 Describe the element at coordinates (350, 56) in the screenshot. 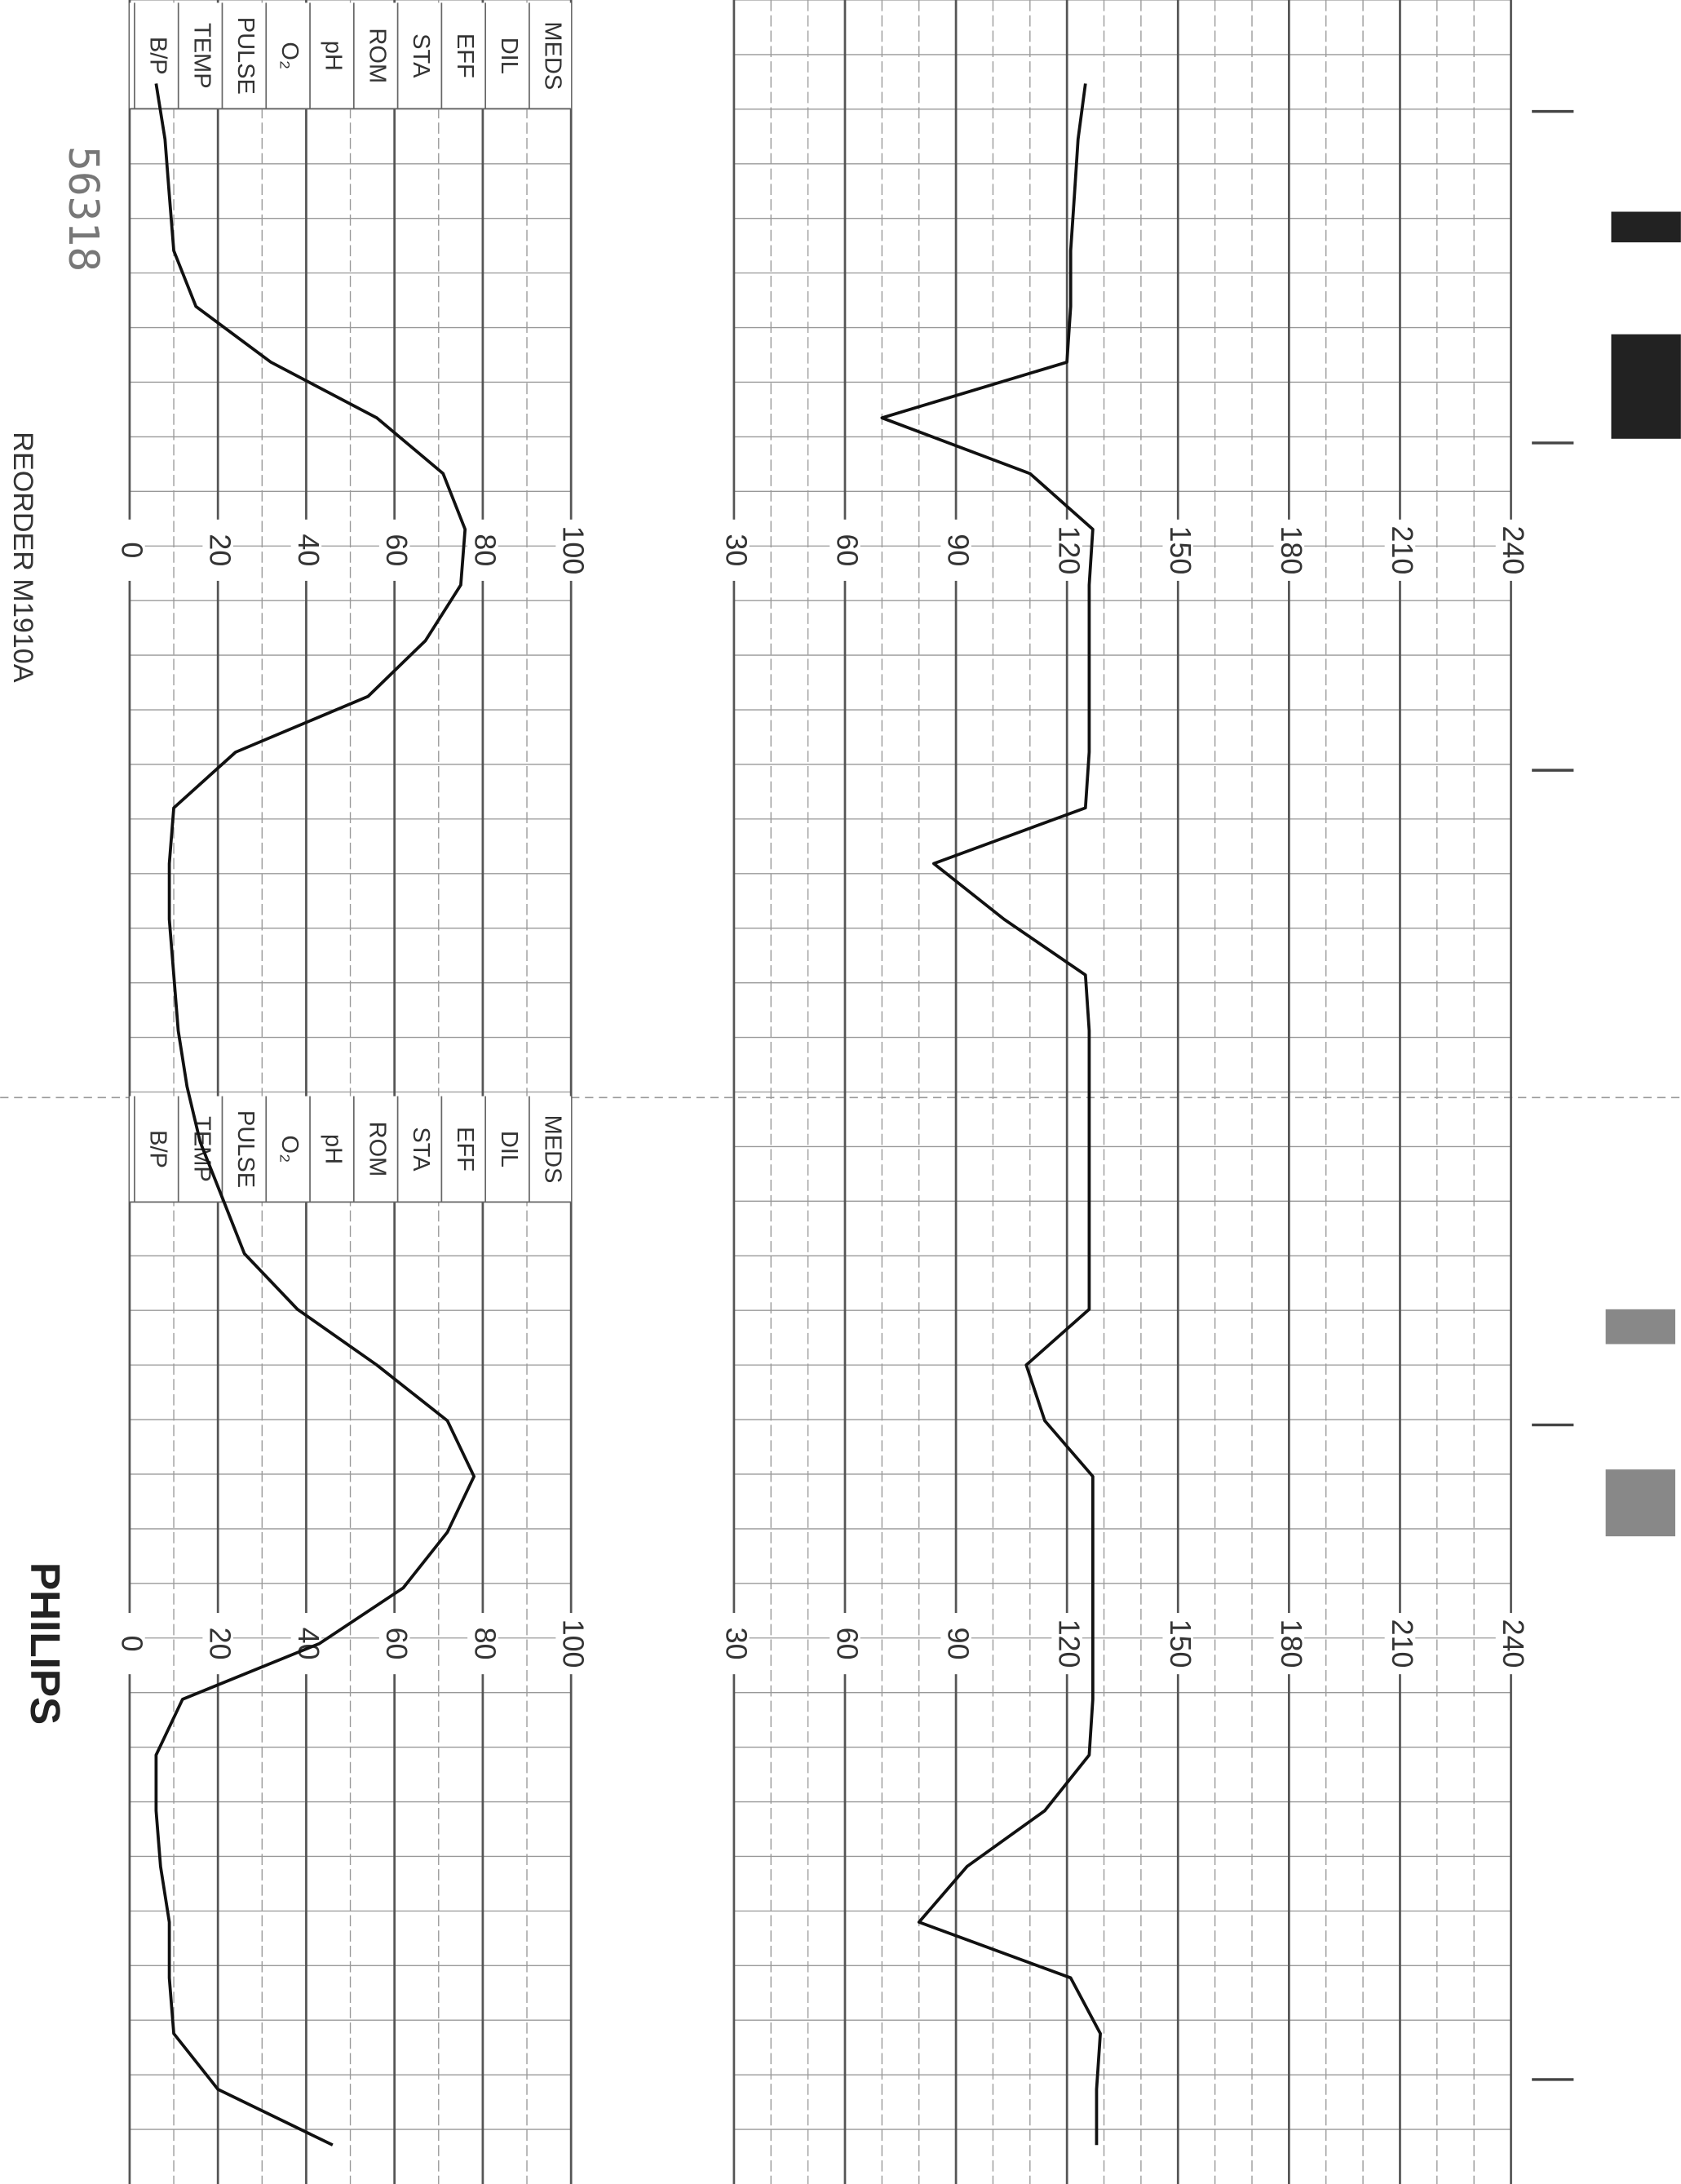

I see `label-box` at that location.